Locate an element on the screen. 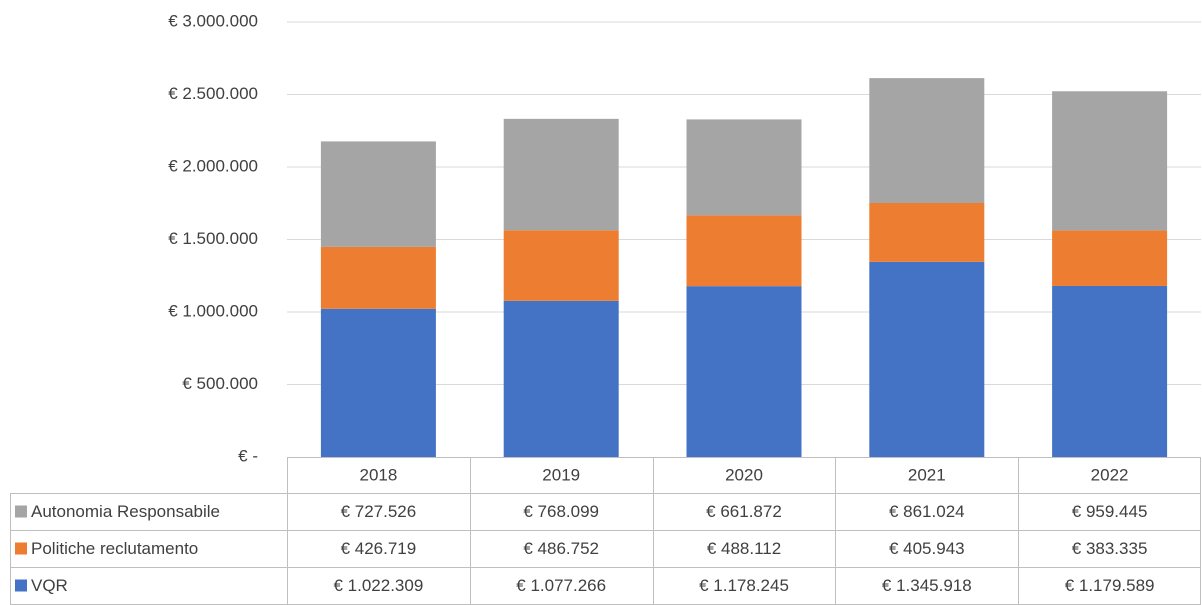 Image resolution: width=1202 pixels, height=605 pixels. table-value: € 768.099 is located at coordinates (561, 511).